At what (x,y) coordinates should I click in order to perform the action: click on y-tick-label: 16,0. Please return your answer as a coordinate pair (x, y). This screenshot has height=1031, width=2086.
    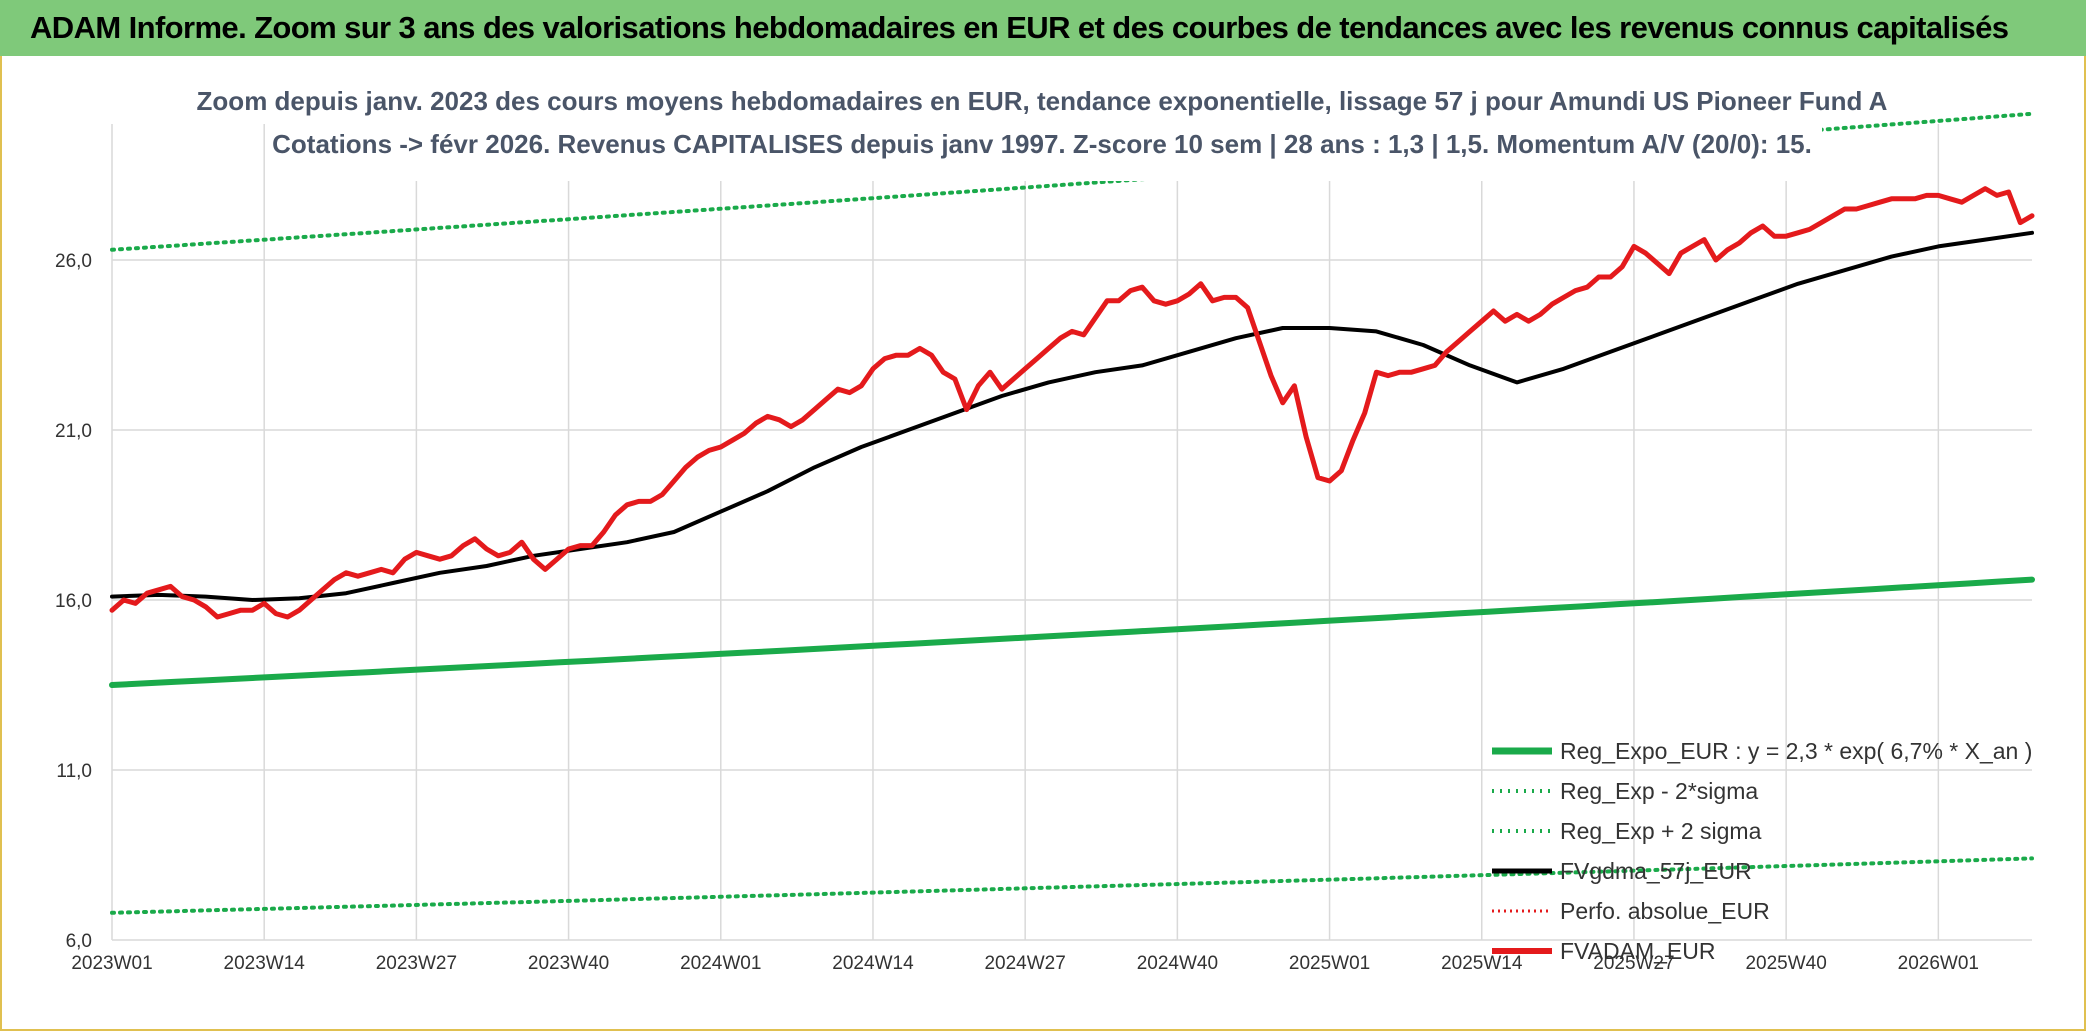
    Looking at the image, I should click on (73, 601).